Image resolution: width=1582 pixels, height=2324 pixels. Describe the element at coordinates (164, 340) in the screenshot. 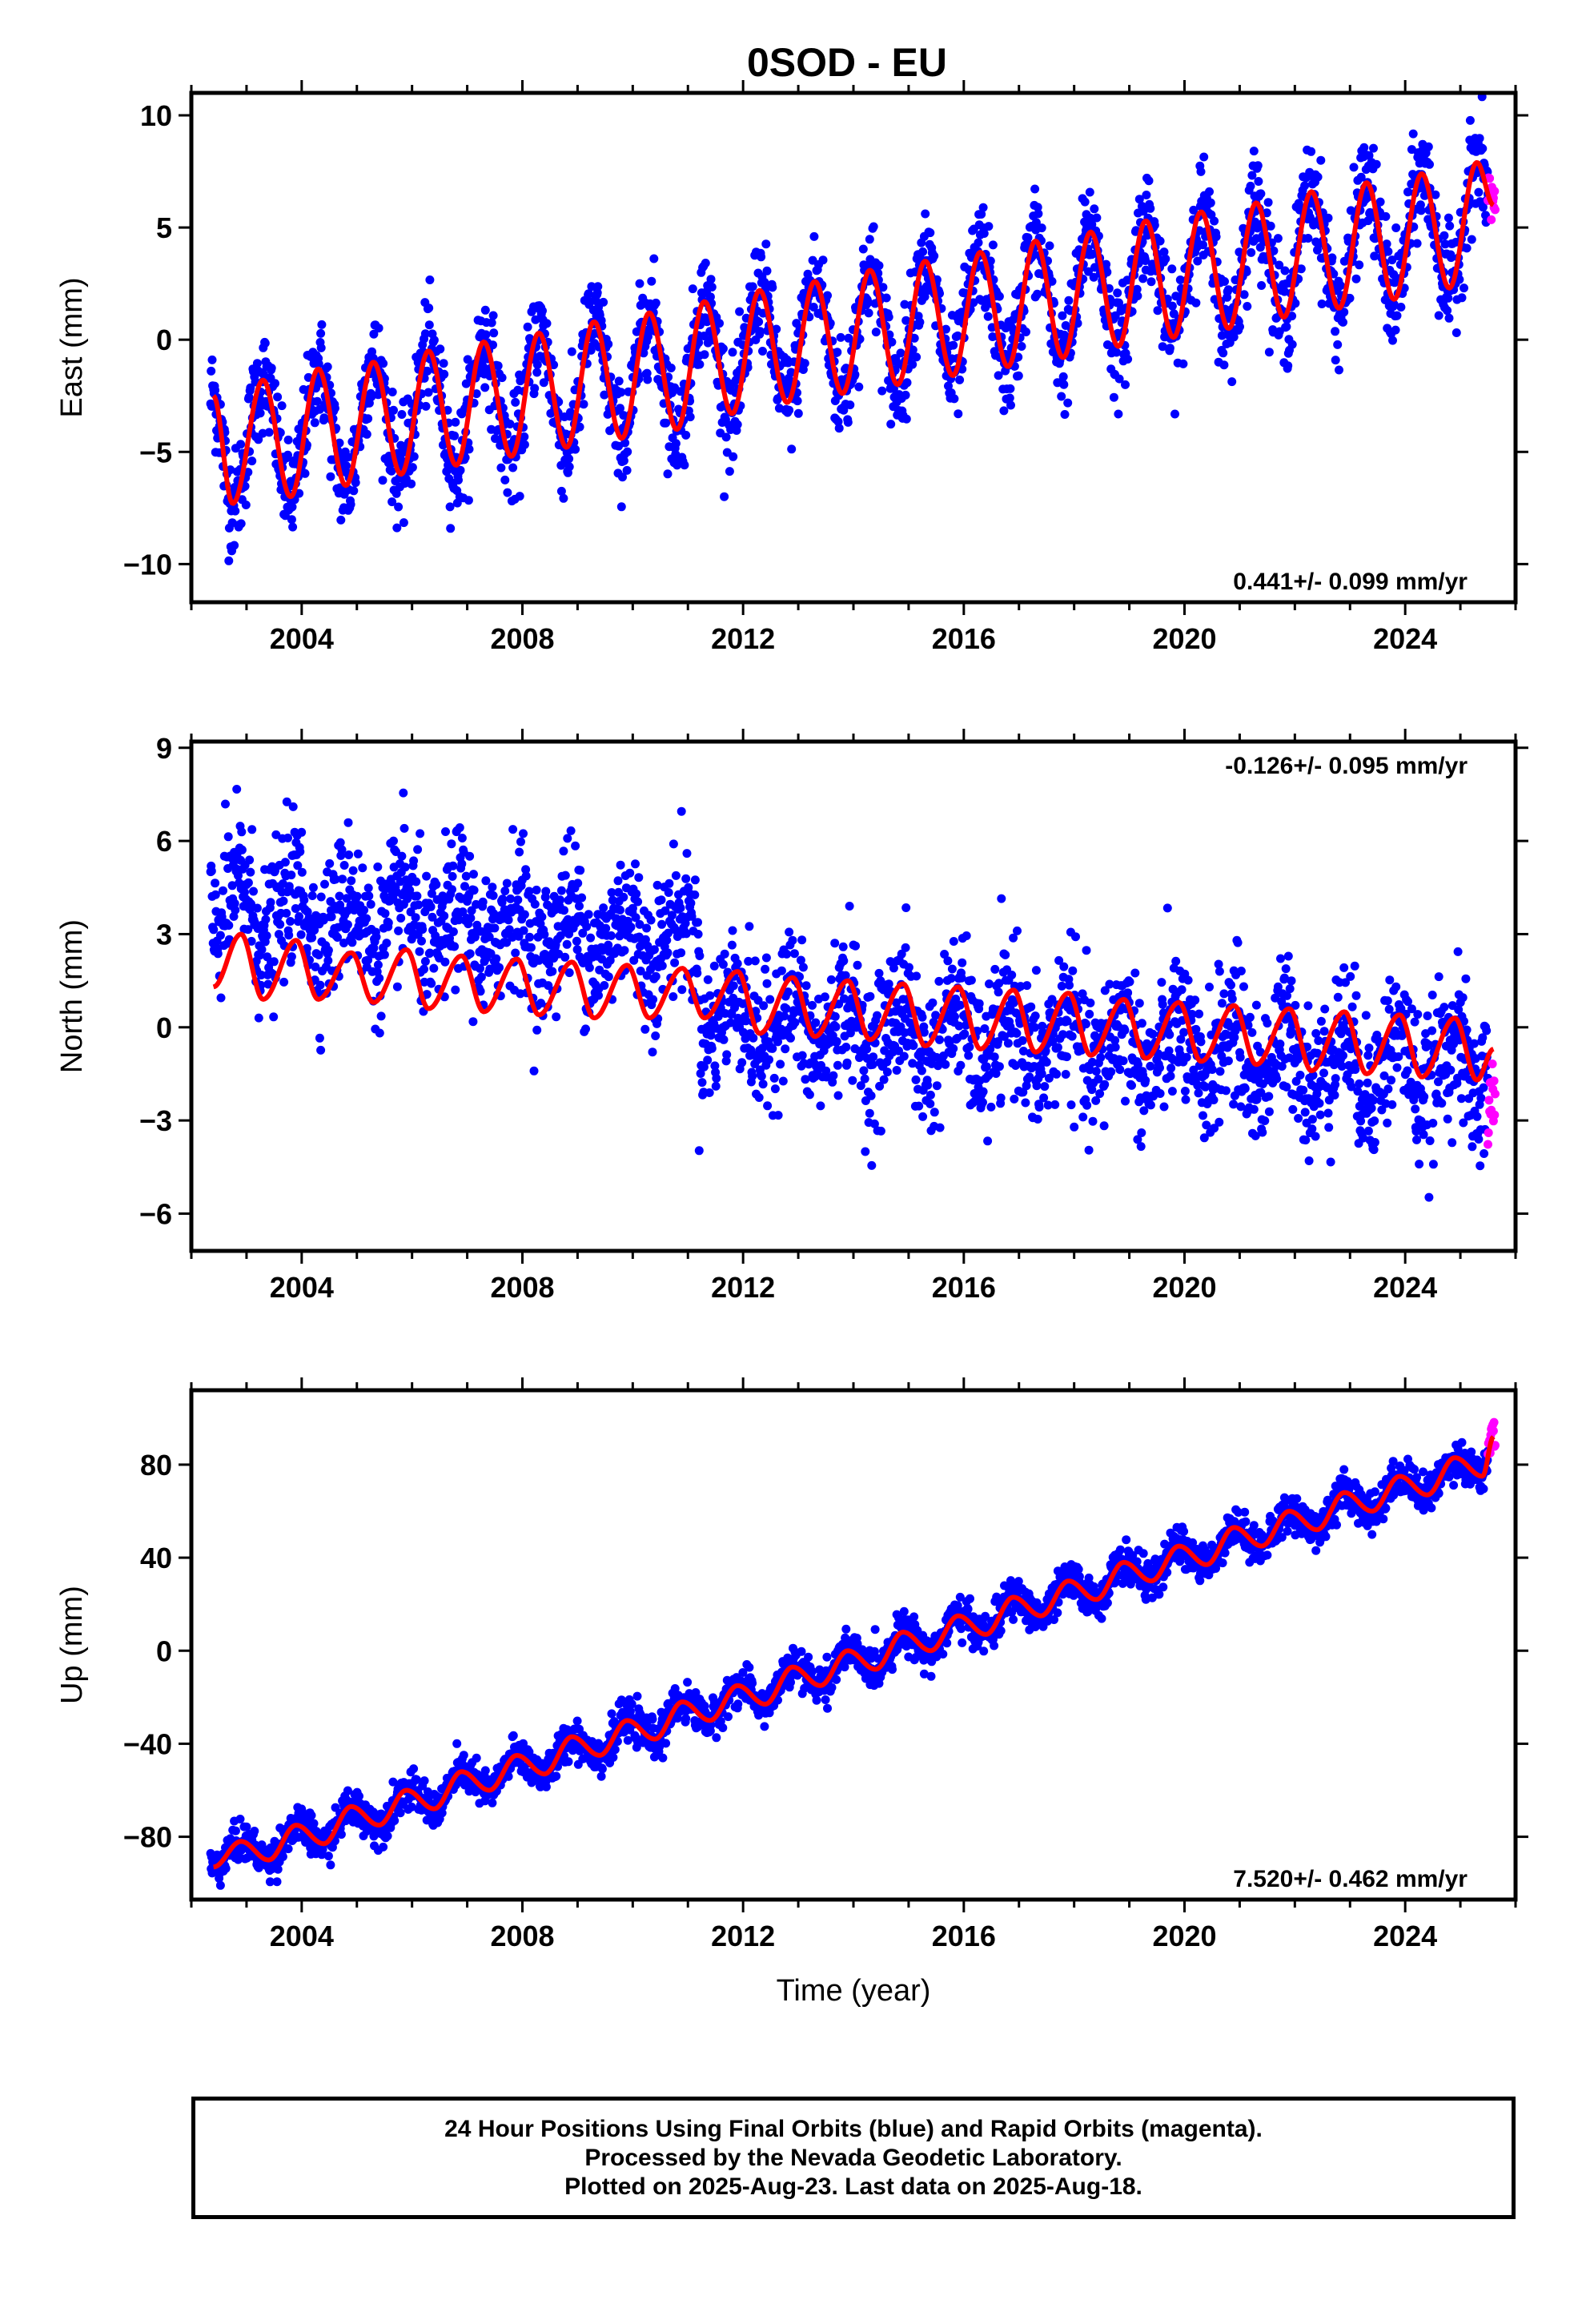

I see `y-tick-label: 0` at that location.